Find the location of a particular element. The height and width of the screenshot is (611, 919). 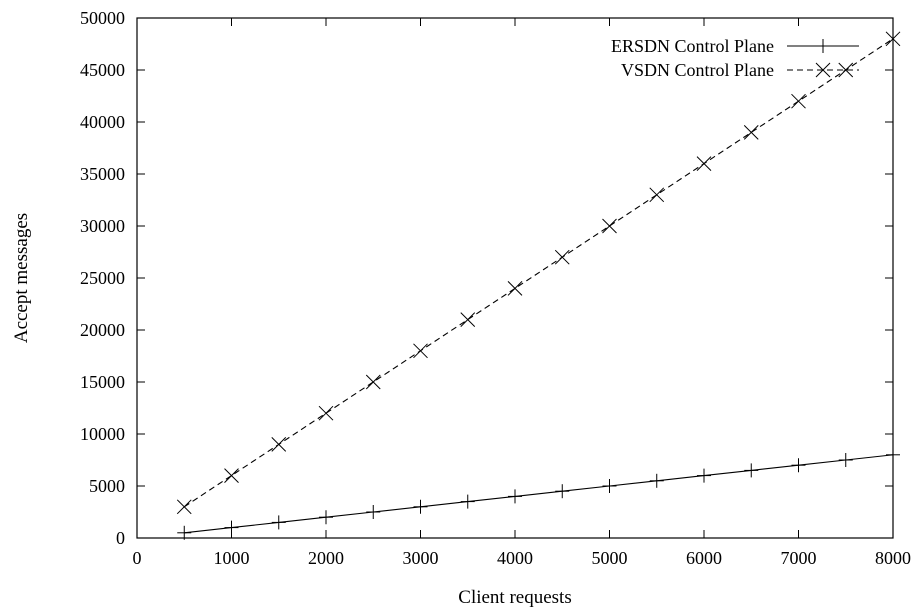

y-tick-label-5: 25000 is located at coordinates (102, 278).